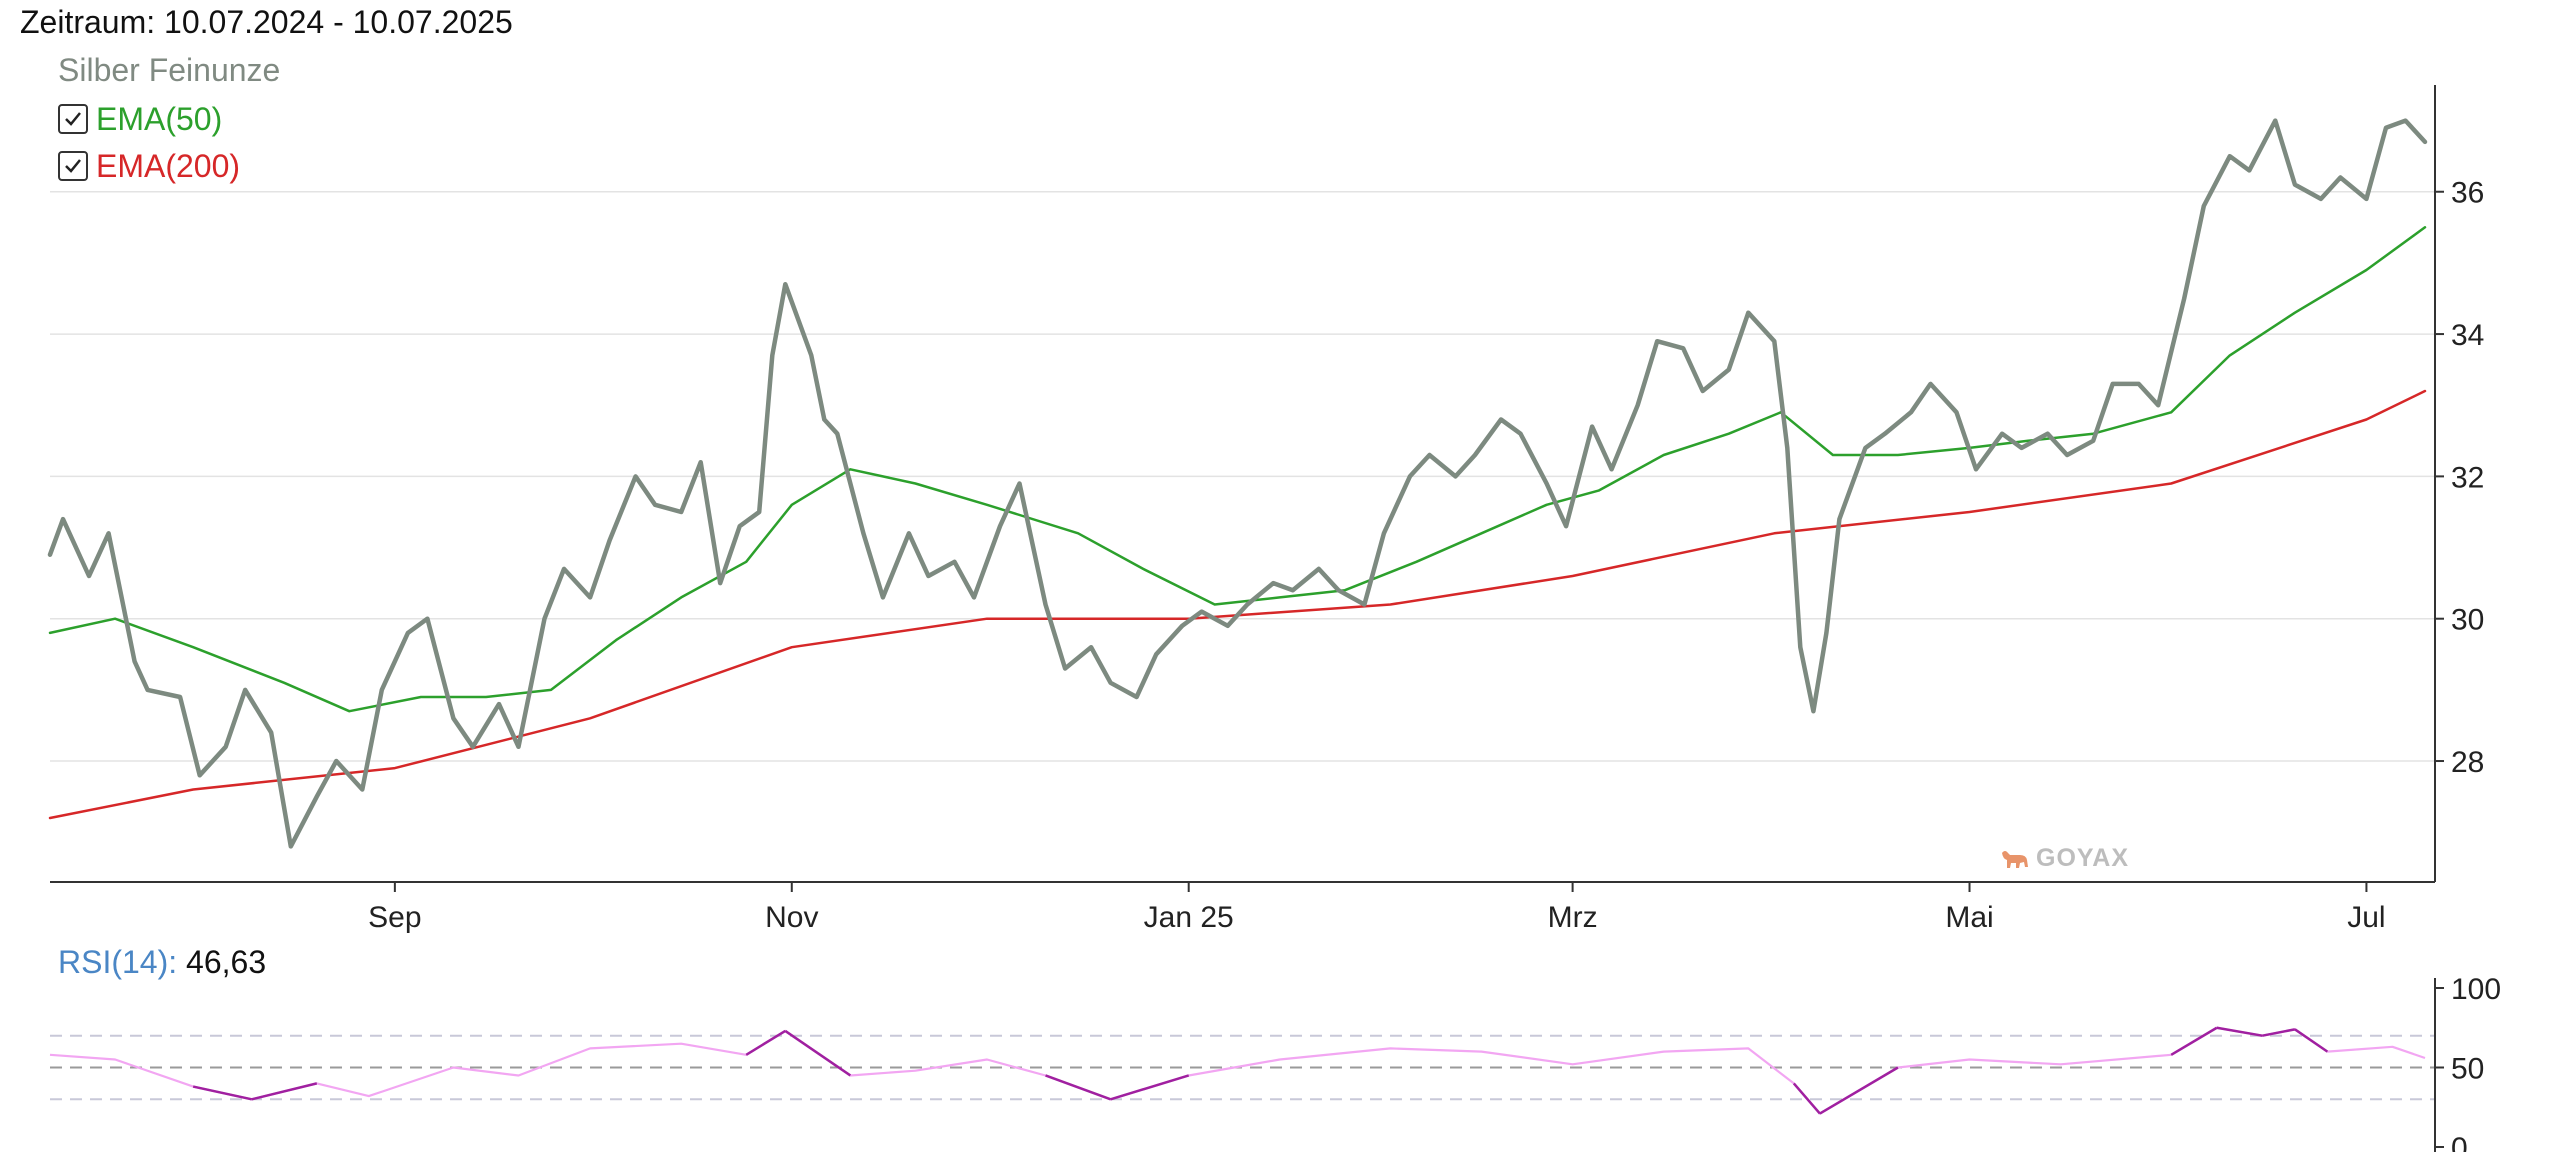 Image resolution: width=2560 pixels, height=1152 pixels. I want to click on legend-ema50-label: EMA(50), so click(159, 118).